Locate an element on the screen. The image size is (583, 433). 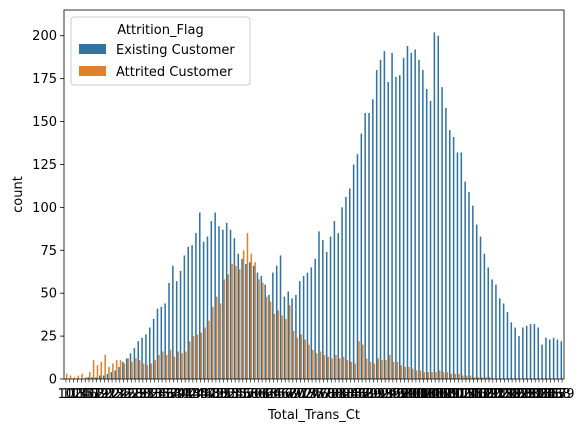
x-tick-label: 136 is located at coordinates (550, 394).